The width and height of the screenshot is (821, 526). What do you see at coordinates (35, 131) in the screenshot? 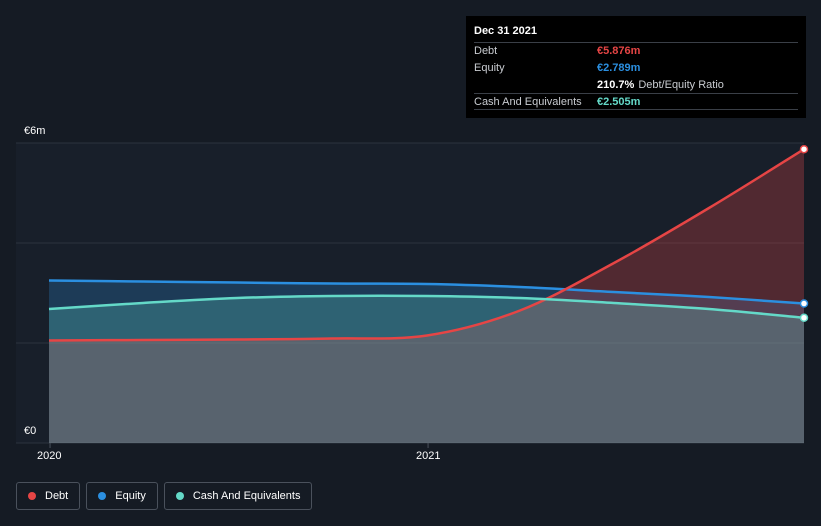
I see `y-axis-top-label: €6m` at bounding box center [35, 131].